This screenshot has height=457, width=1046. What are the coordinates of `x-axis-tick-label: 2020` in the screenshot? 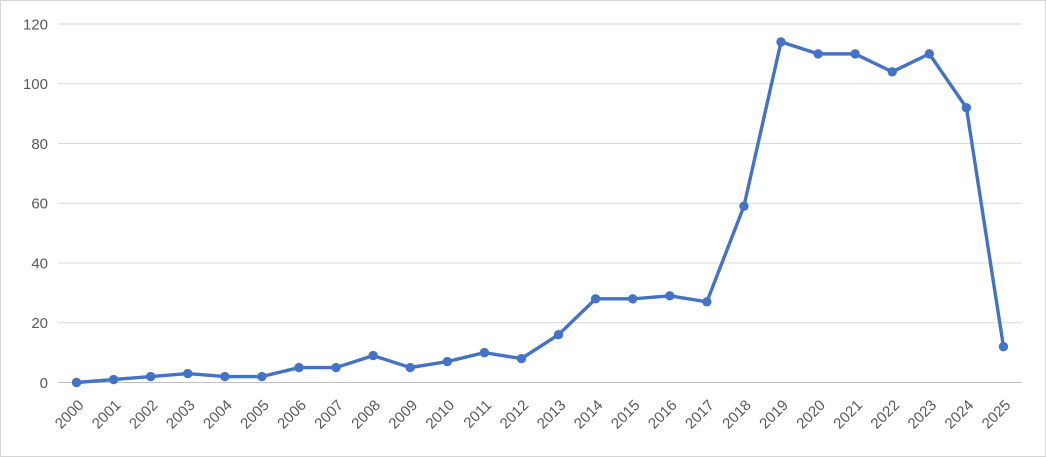 It's located at (811, 415).